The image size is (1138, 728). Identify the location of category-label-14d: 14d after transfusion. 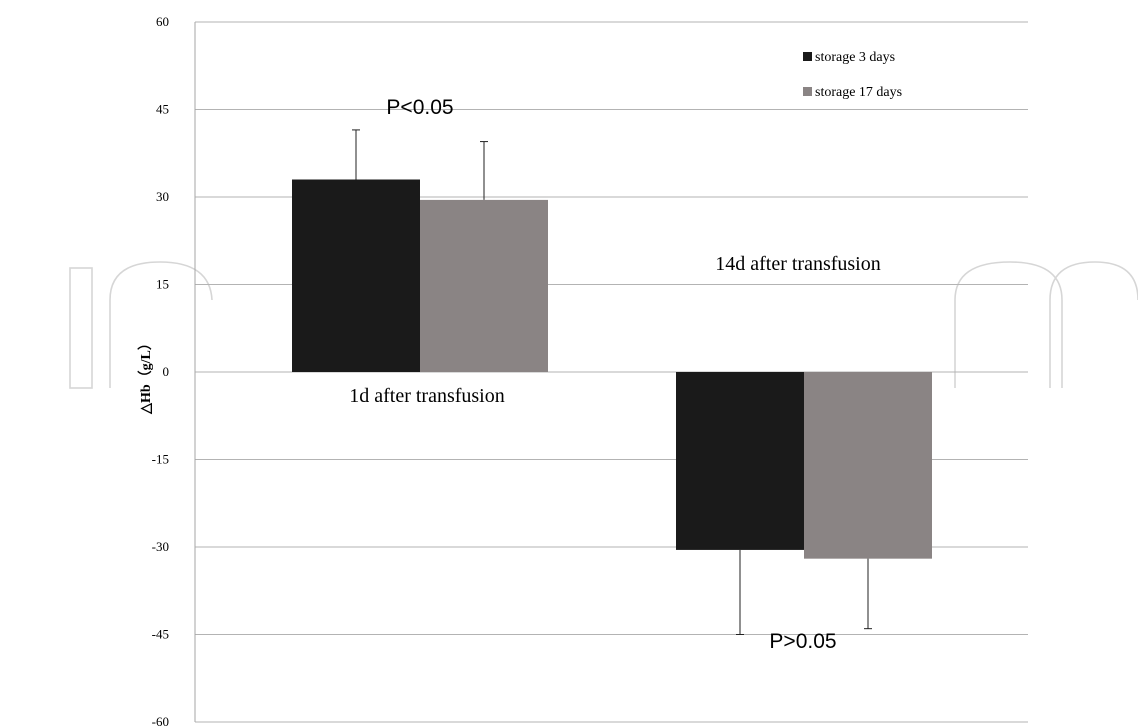
(798, 264).